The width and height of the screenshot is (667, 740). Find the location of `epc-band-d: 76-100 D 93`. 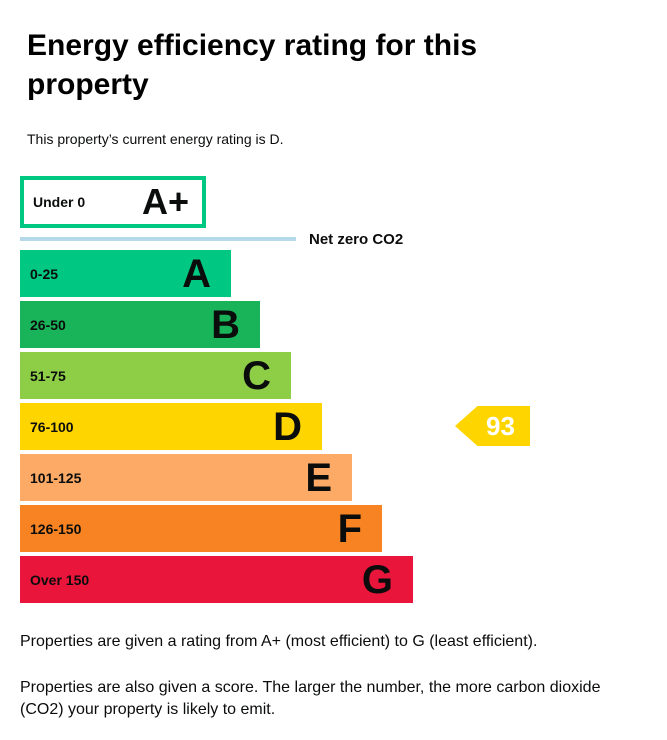

epc-band-d: 76-100 D 93 is located at coordinates (275, 426).